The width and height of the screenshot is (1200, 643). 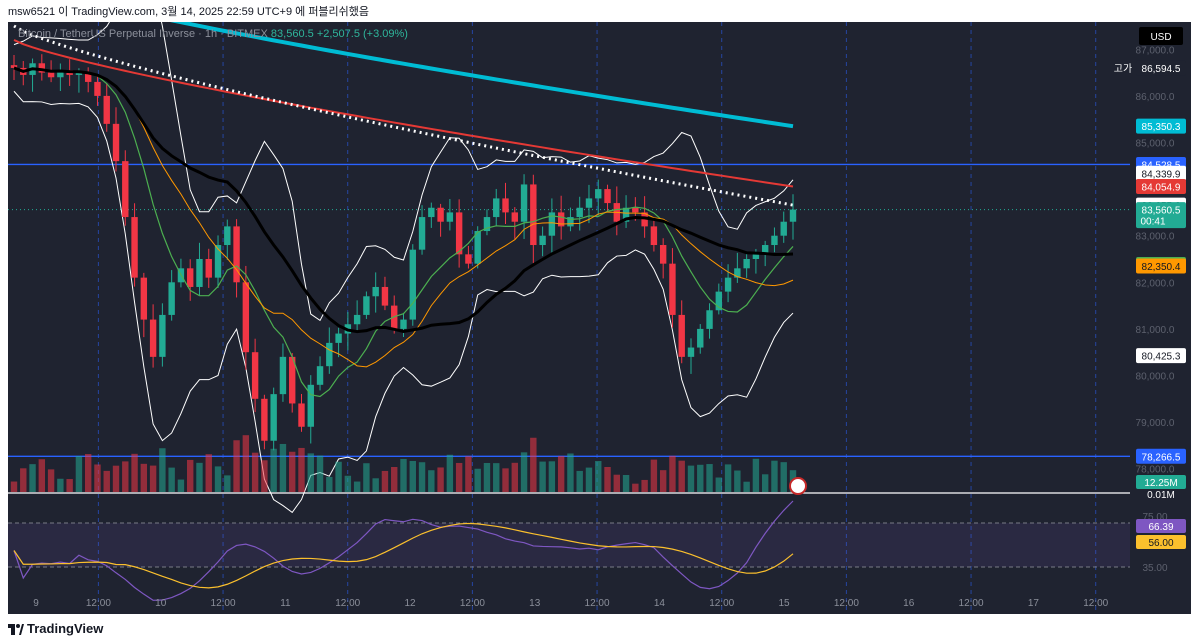 What do you see at coordinates (1160, 37) in the screenshot?
I see `currency-label: USD` at bounding box center [1160, 37].